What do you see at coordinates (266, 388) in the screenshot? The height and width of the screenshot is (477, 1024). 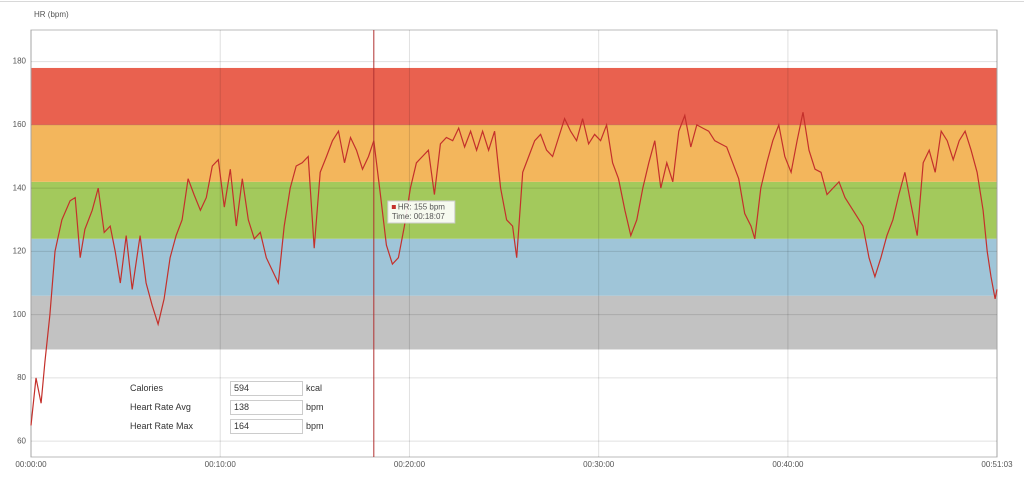 I see `summary-value: 594` at bounding box center [266, 388].